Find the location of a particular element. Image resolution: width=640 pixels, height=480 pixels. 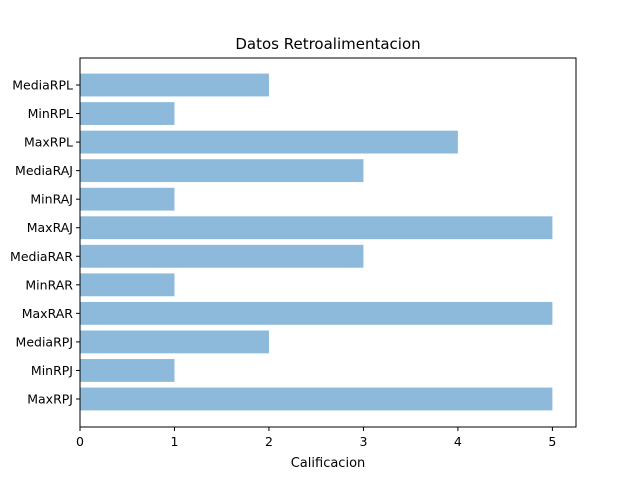

y-tick-label: MinRPJ is located at coordinates (52, 370).